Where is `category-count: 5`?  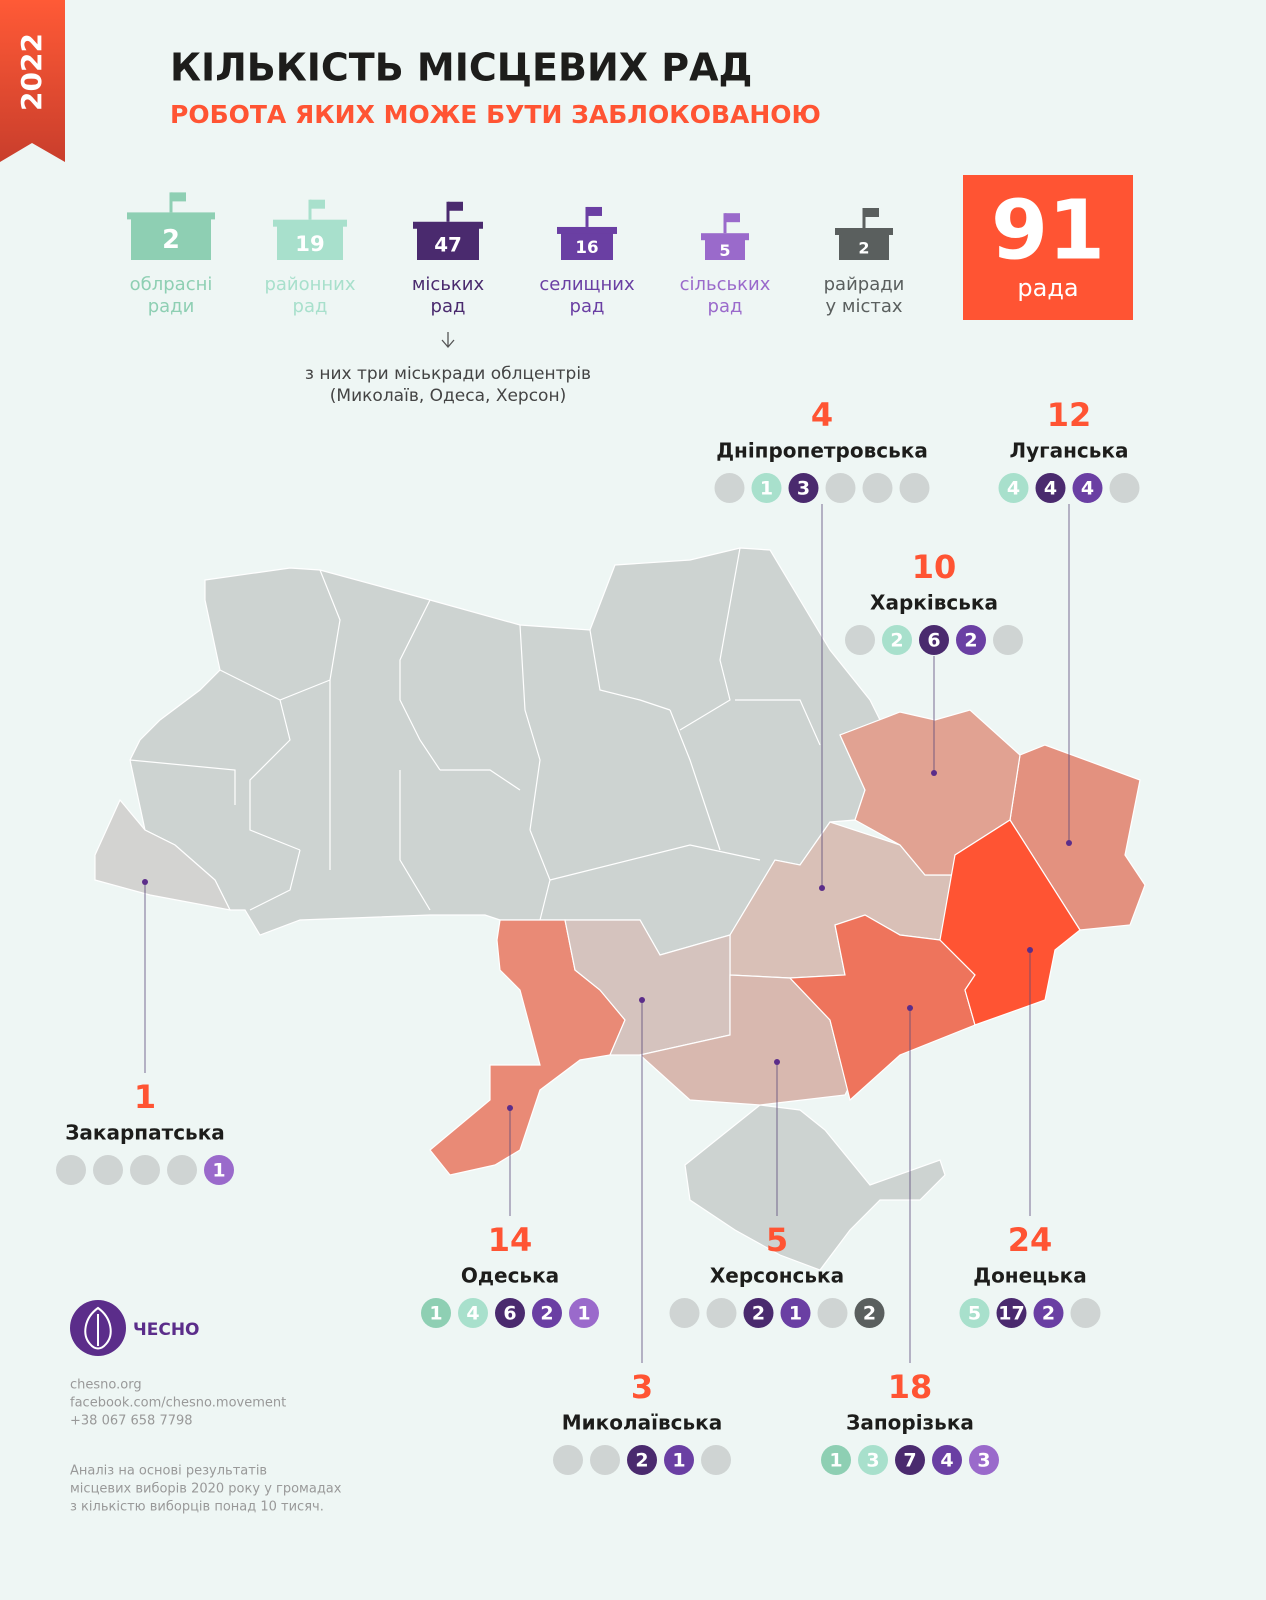
category-count: 5 is located at coordinates (724, 250).